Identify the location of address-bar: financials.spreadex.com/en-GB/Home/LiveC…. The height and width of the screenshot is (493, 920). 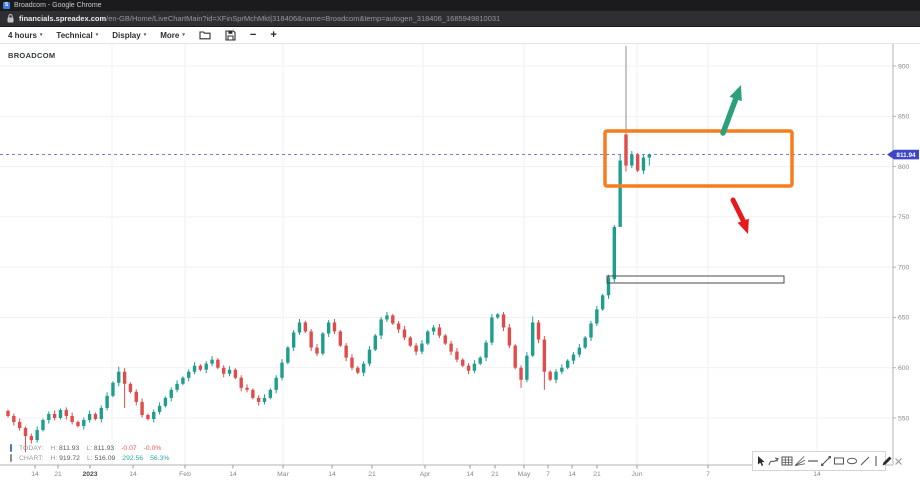
(460, 19).